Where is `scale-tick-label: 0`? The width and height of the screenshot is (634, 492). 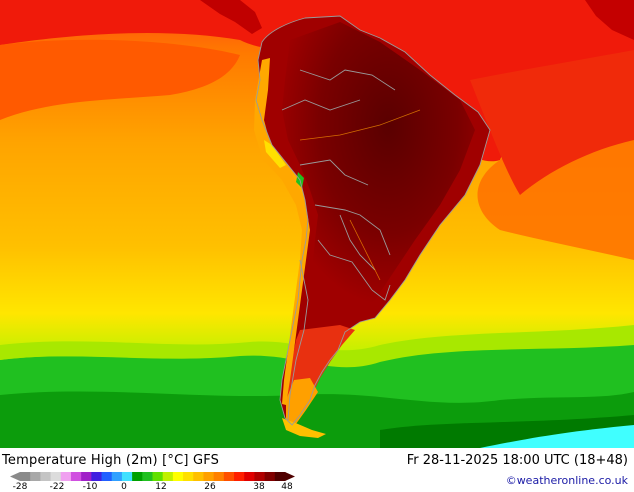
scale-tick-label: 0 is located at coordinates (124, 487).